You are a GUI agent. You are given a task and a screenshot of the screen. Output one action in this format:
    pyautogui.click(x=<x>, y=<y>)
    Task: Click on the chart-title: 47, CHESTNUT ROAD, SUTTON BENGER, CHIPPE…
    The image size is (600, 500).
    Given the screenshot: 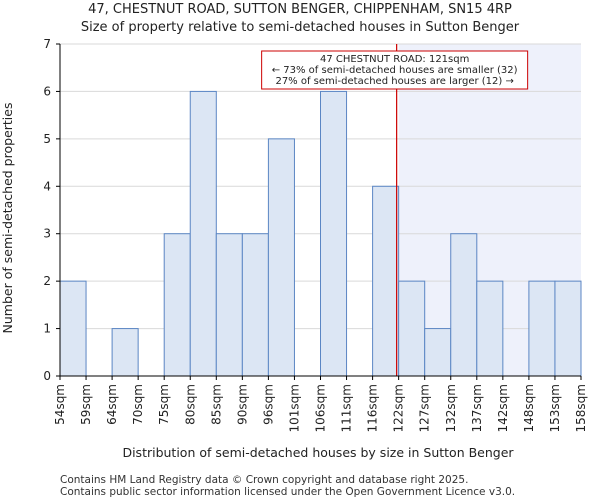 What is the action you would take?
    pyautogui.click(x=300, y=9)
    